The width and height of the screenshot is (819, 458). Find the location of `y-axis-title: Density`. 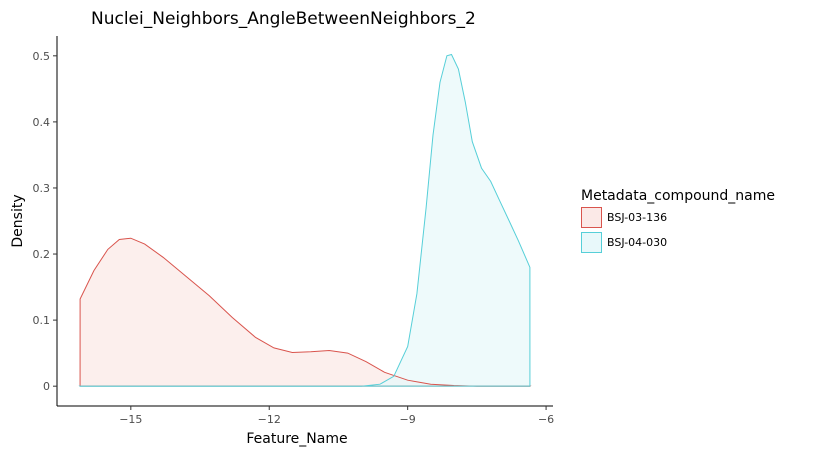

y-axis-title: Density is located at coordinates (18, 220).